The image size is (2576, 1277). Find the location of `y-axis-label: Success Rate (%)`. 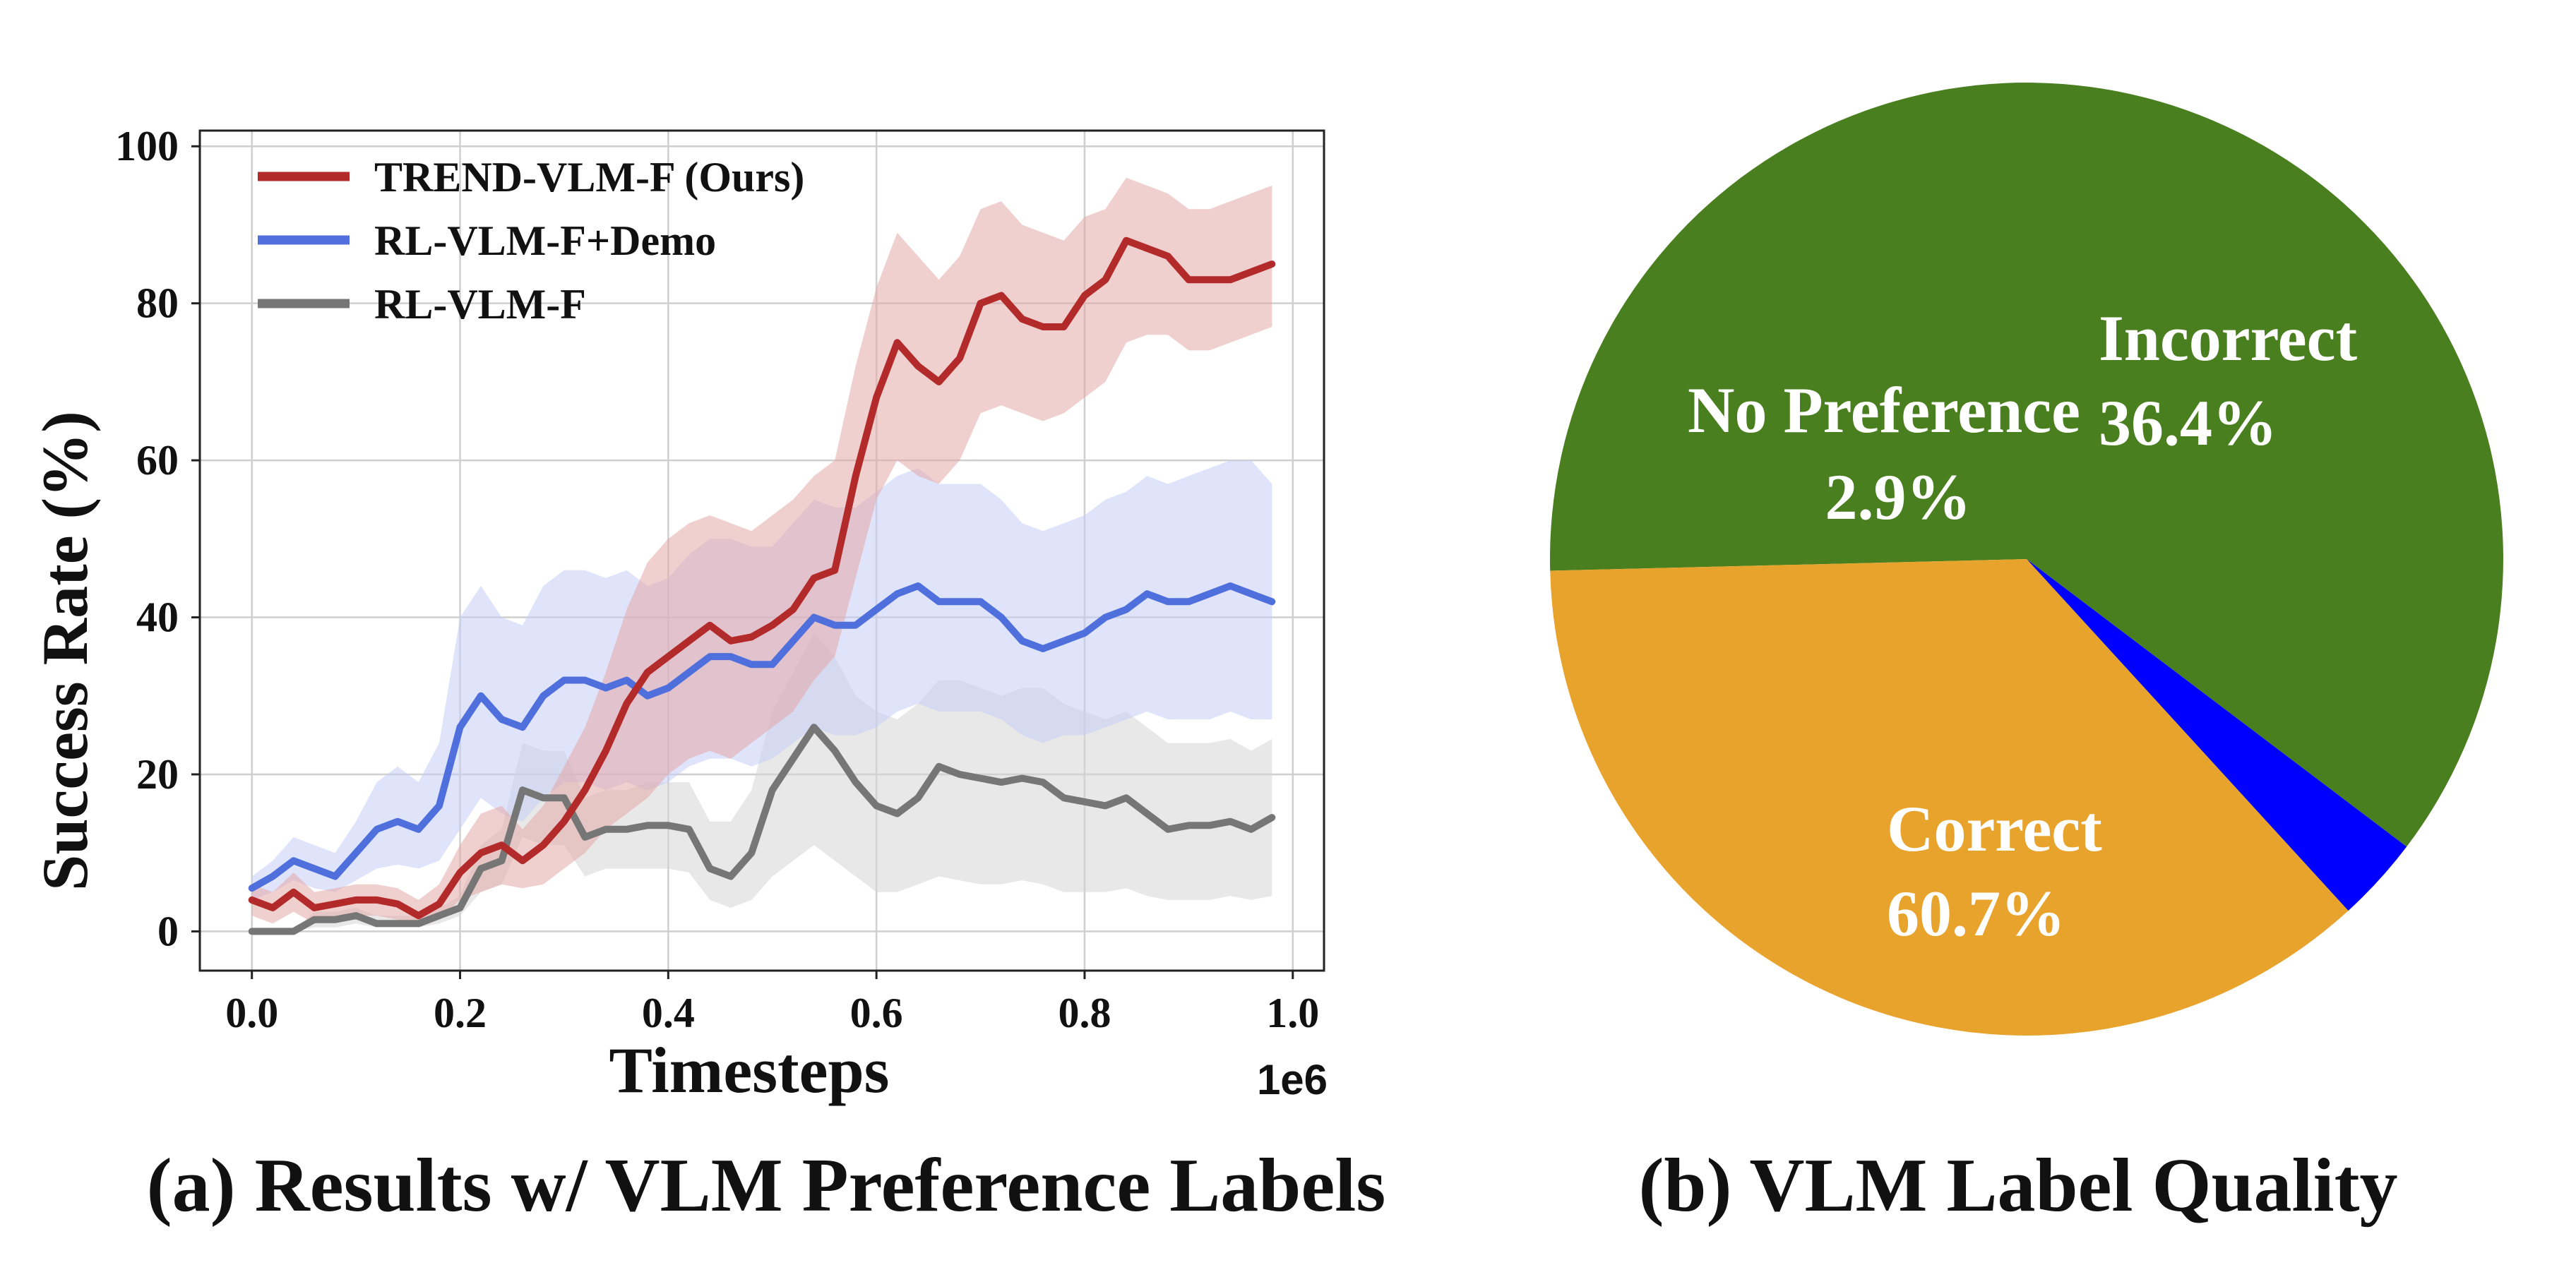

y-axis-label: Success Rate (%) is located at coordinates (65, 651).